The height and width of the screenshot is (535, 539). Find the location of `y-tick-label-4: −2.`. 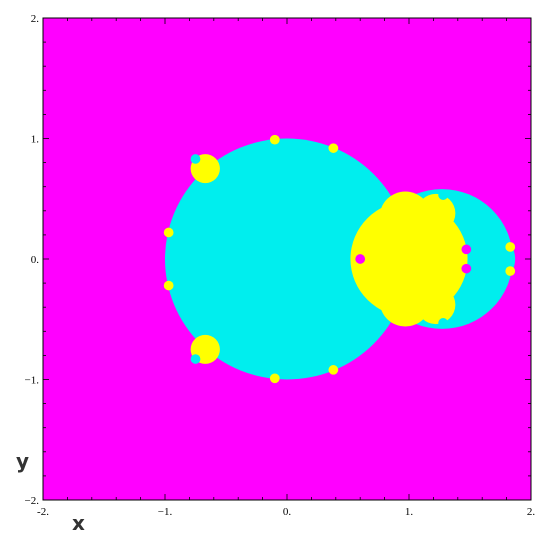

y-tick-label-4: −2. is located at coordinates (32, 501).